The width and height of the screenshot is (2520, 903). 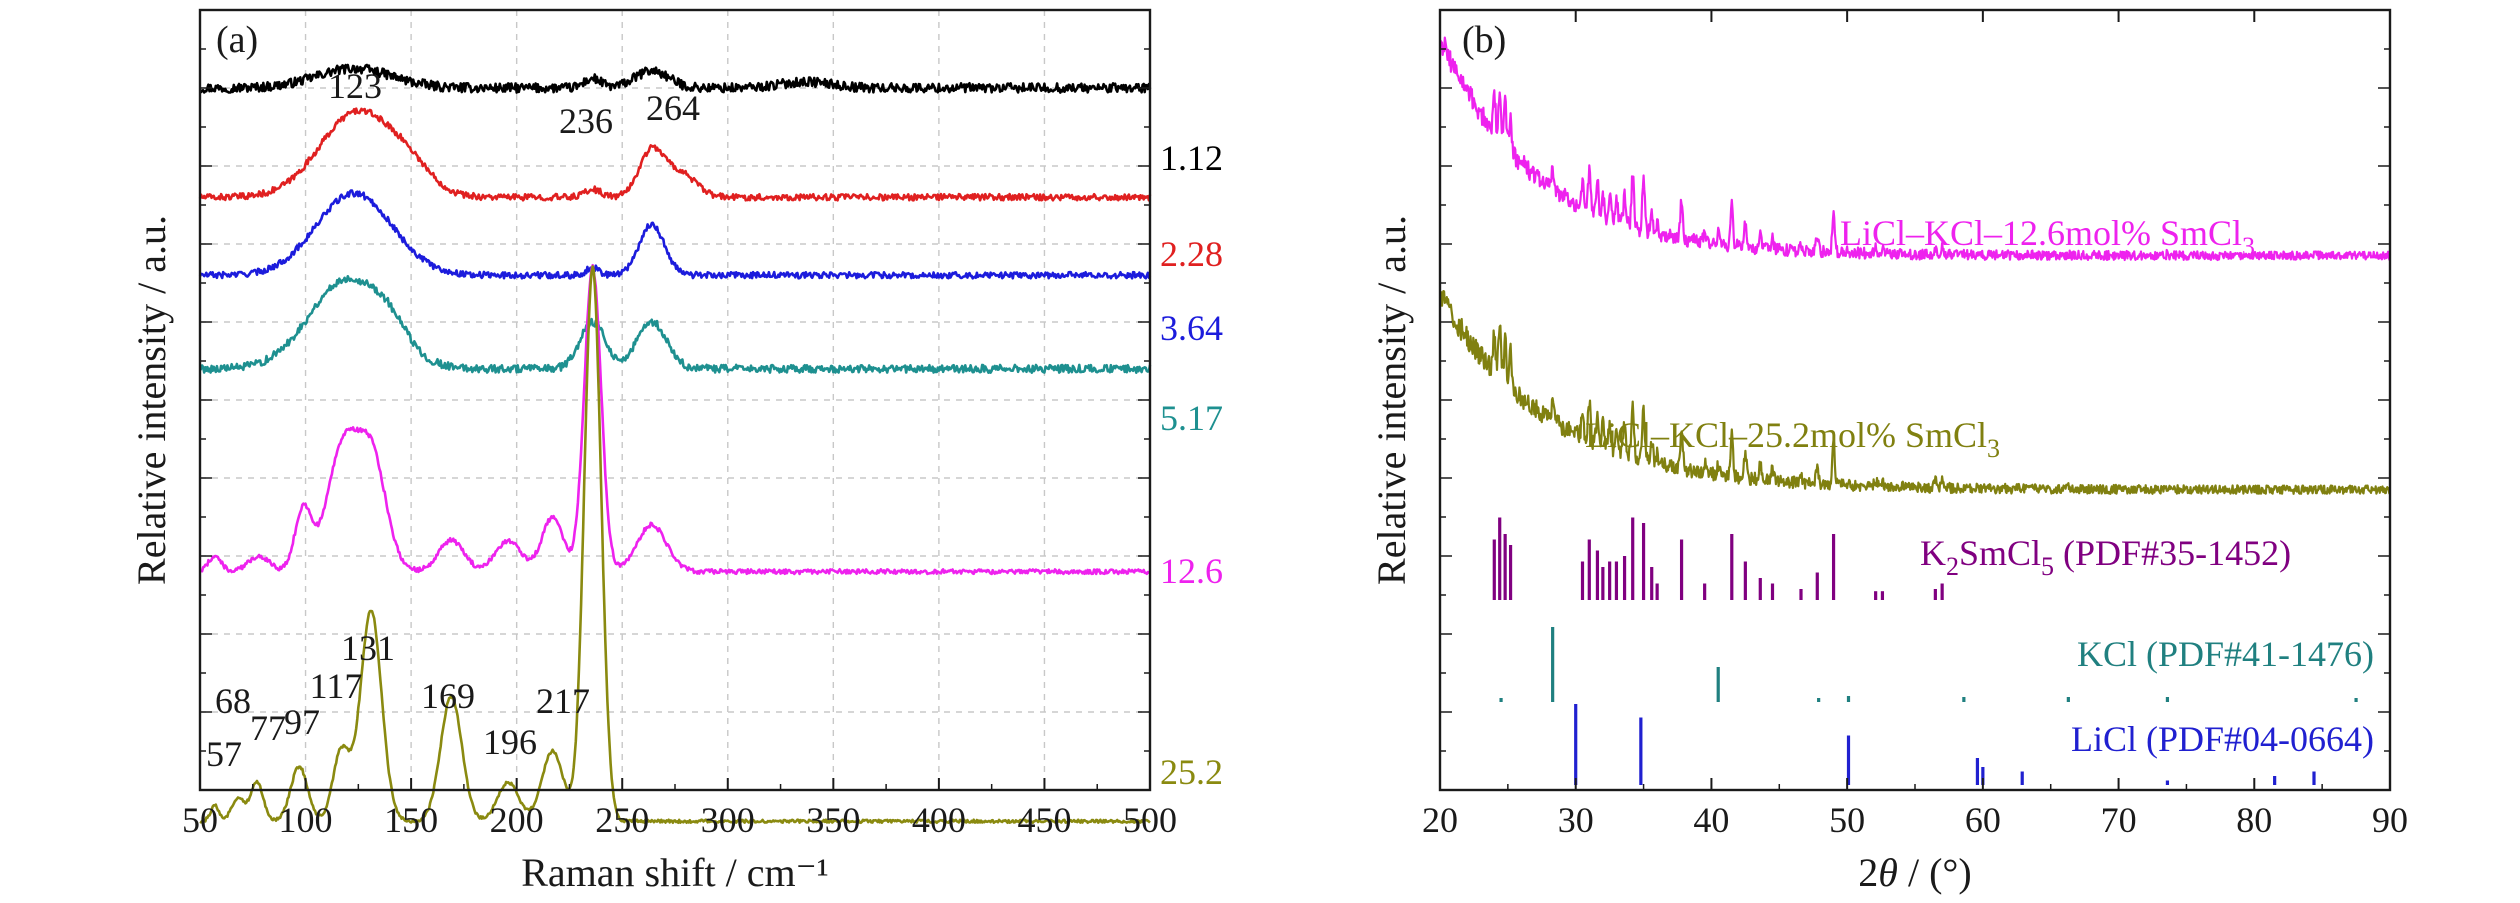 What do you see at coordinates (1391, 400) in the screenshot?
I see `xrd-y-axis-label: Relative intensity / a.u.` at bounding box center [1391, 400].